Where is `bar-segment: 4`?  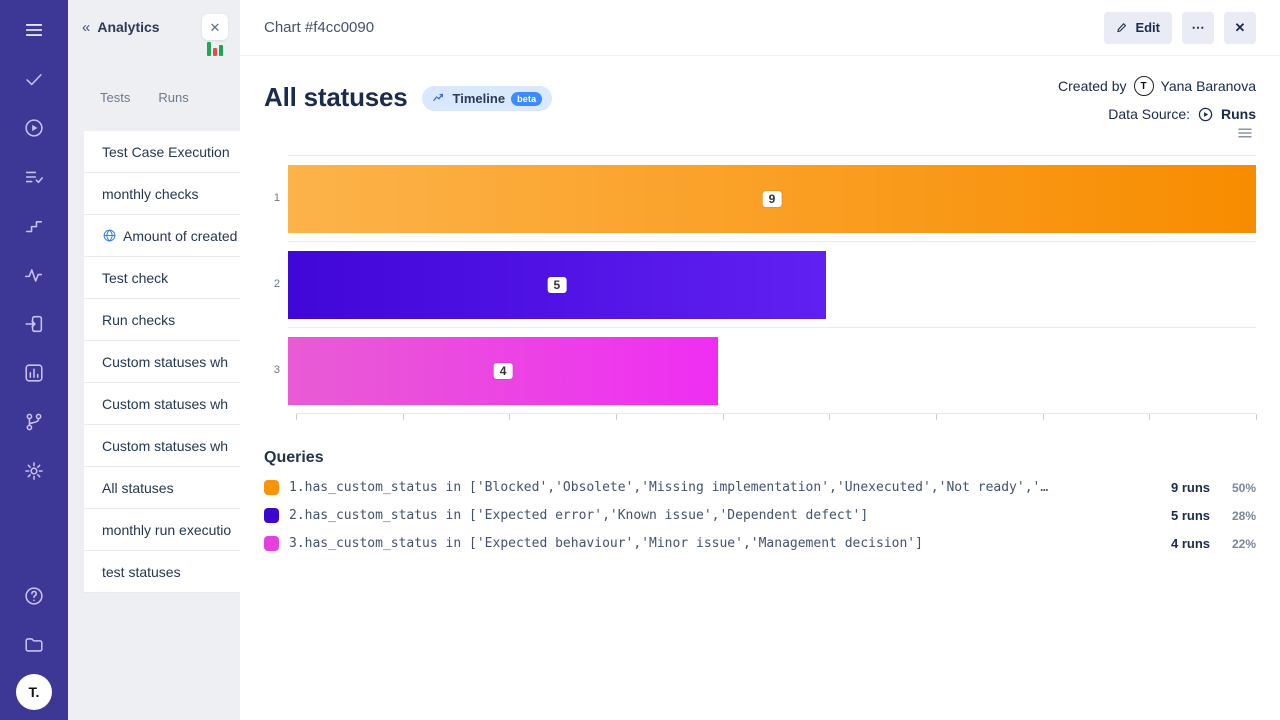 bar-segment: 4 is located at coordinates (503, 370).